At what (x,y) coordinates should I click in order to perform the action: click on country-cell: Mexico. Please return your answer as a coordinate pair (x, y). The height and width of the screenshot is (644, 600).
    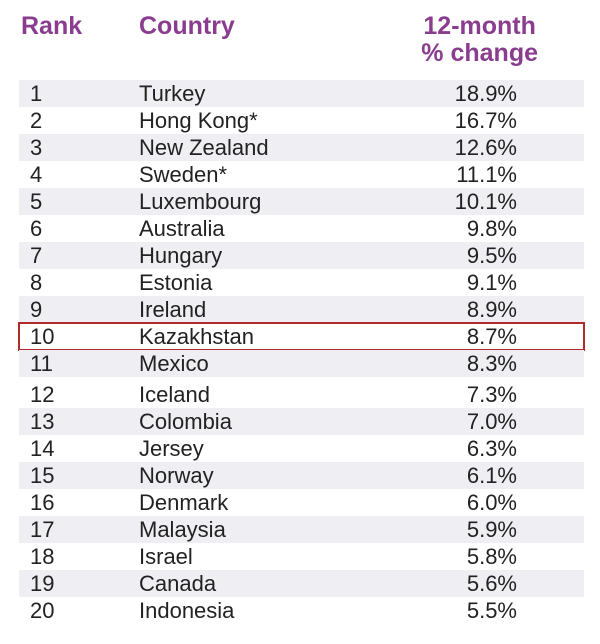
    Looking at the image, I should click on (174, 363).